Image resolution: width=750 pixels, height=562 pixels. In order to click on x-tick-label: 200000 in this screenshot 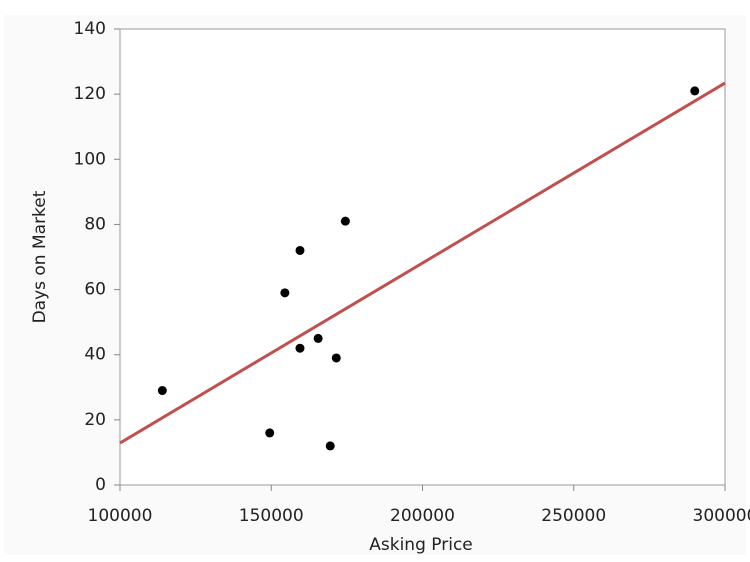, I will do `click(422, 516)`.